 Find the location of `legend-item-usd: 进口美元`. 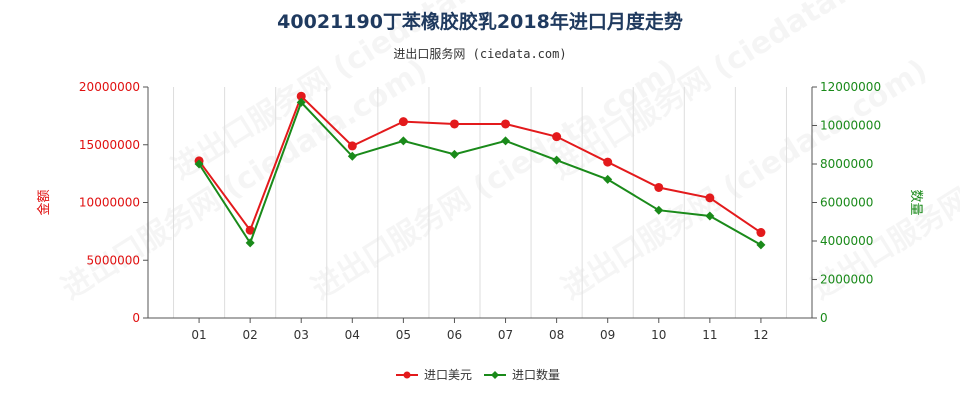

legend-item-usd: 进口美元 is located at coordinates (434, 375).